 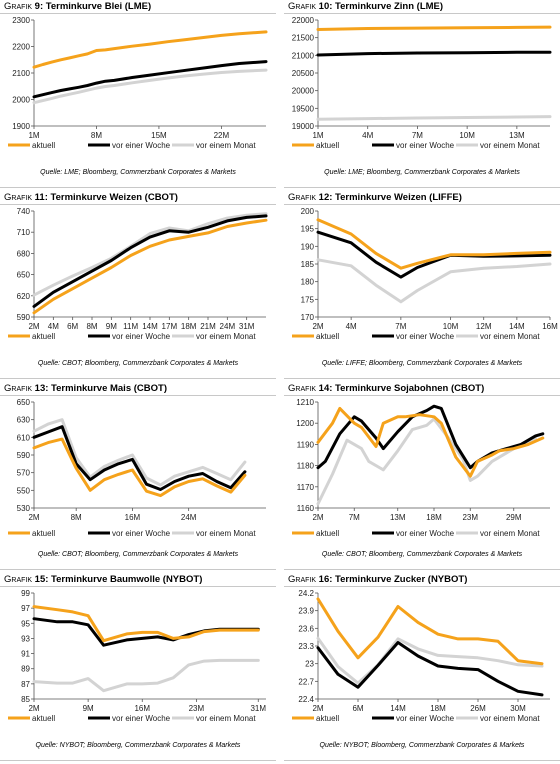 I want to click on y-tick-label: 550, so click(x=24, y=490).